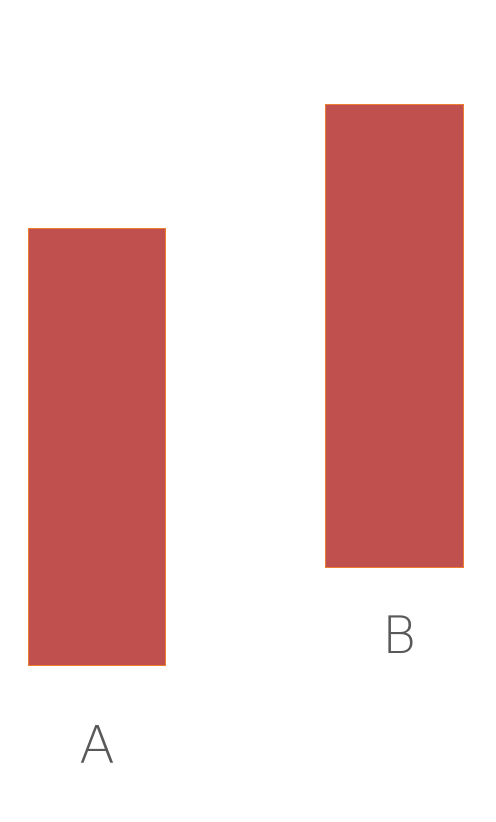 The height and width of the screenshot is (822, 496). Describe the element at coordinates (399, 636) in the screenshot. I see `label-b: B` at that location.